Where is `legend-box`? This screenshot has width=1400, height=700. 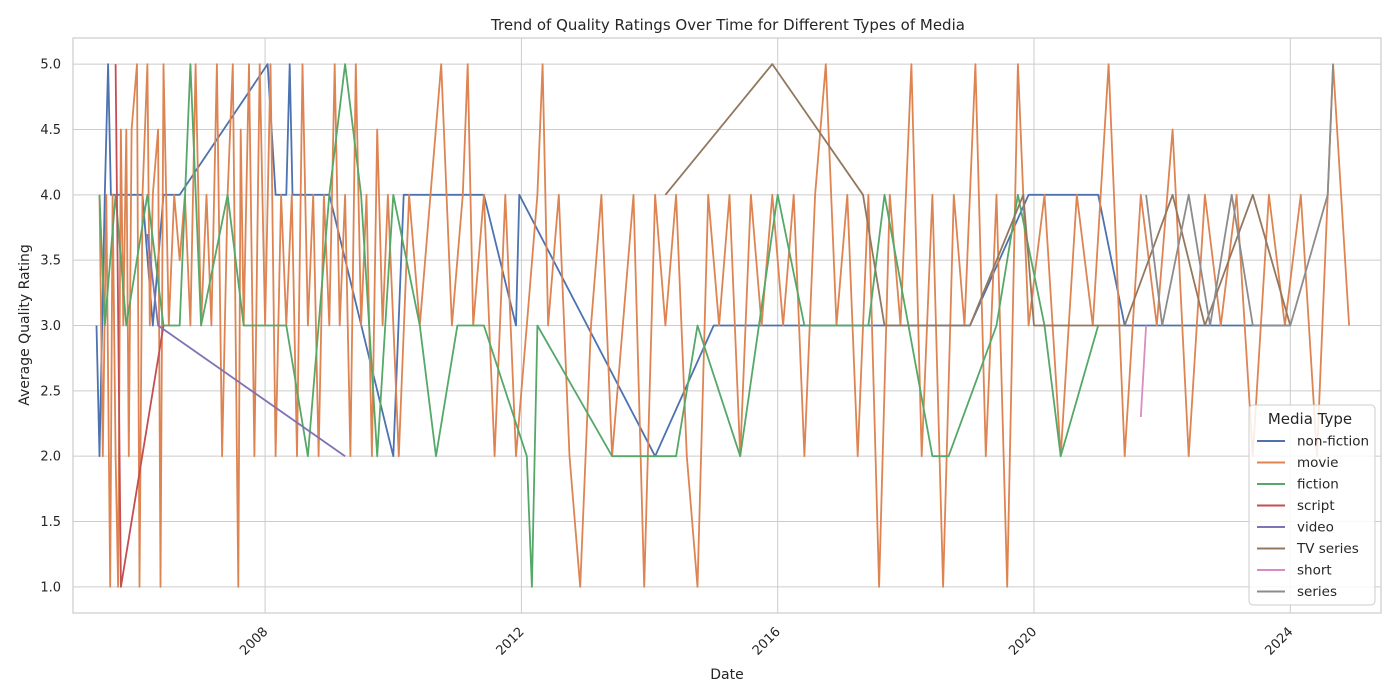
legend-box is located at coordinates (1312, 505).